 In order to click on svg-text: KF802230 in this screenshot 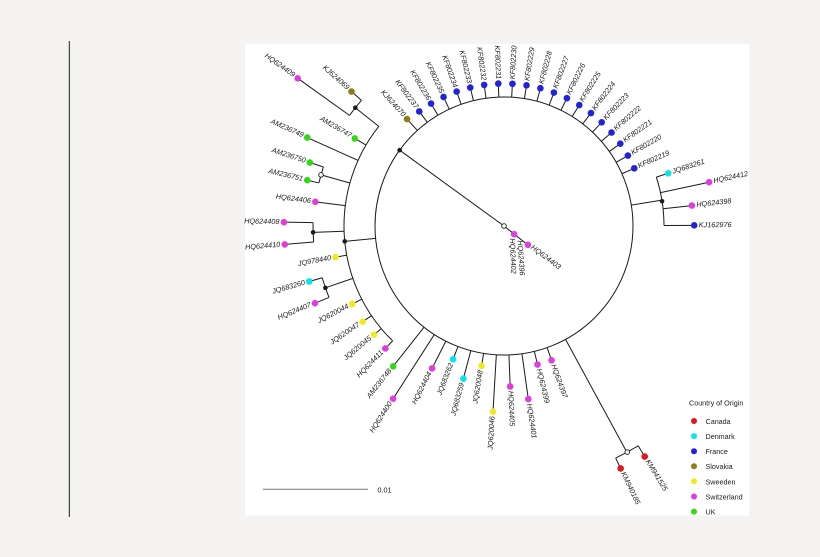, I will do `click(513, 62)`.